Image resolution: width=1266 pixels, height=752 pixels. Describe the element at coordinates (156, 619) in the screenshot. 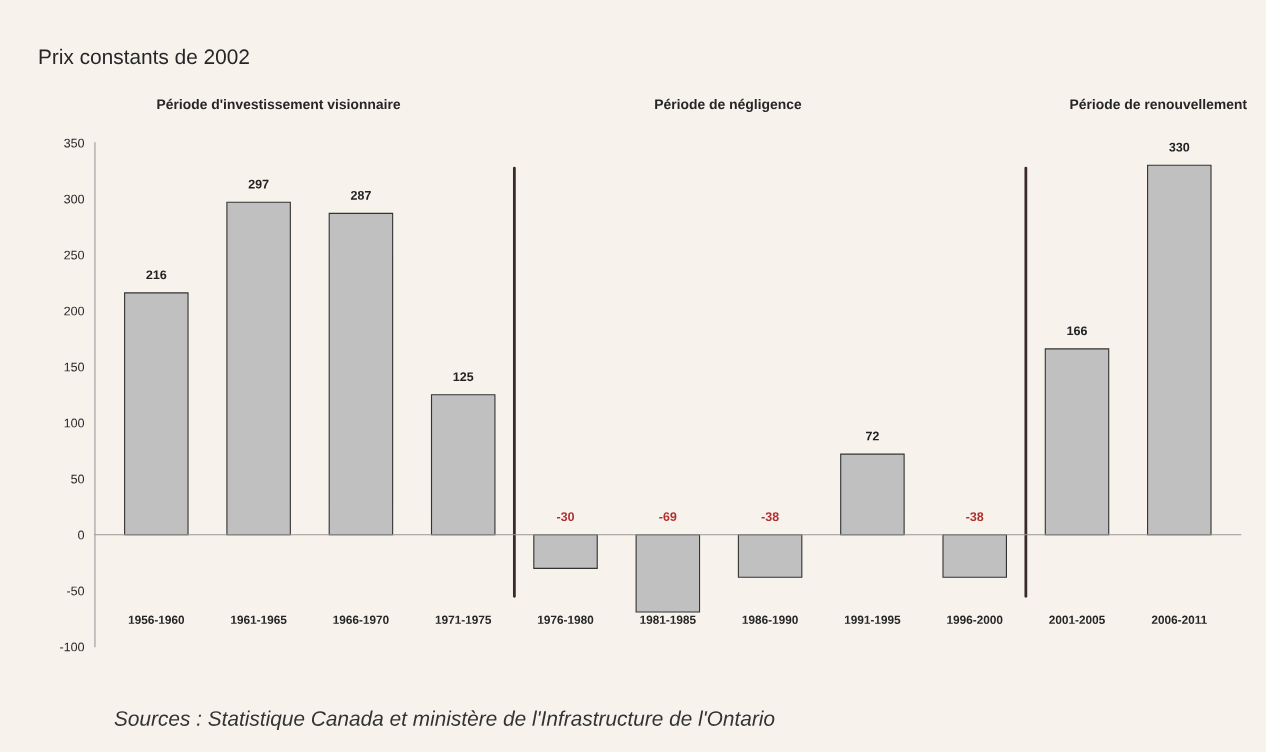

I see `x-tick-label: 1956-1960` at that location.